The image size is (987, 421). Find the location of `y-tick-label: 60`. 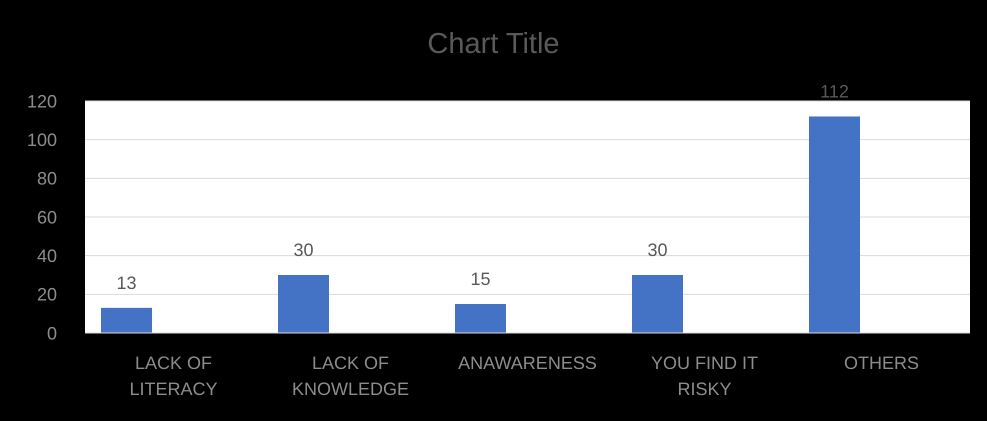

y-tick-label: 60 is located at coordinates (46, 217).